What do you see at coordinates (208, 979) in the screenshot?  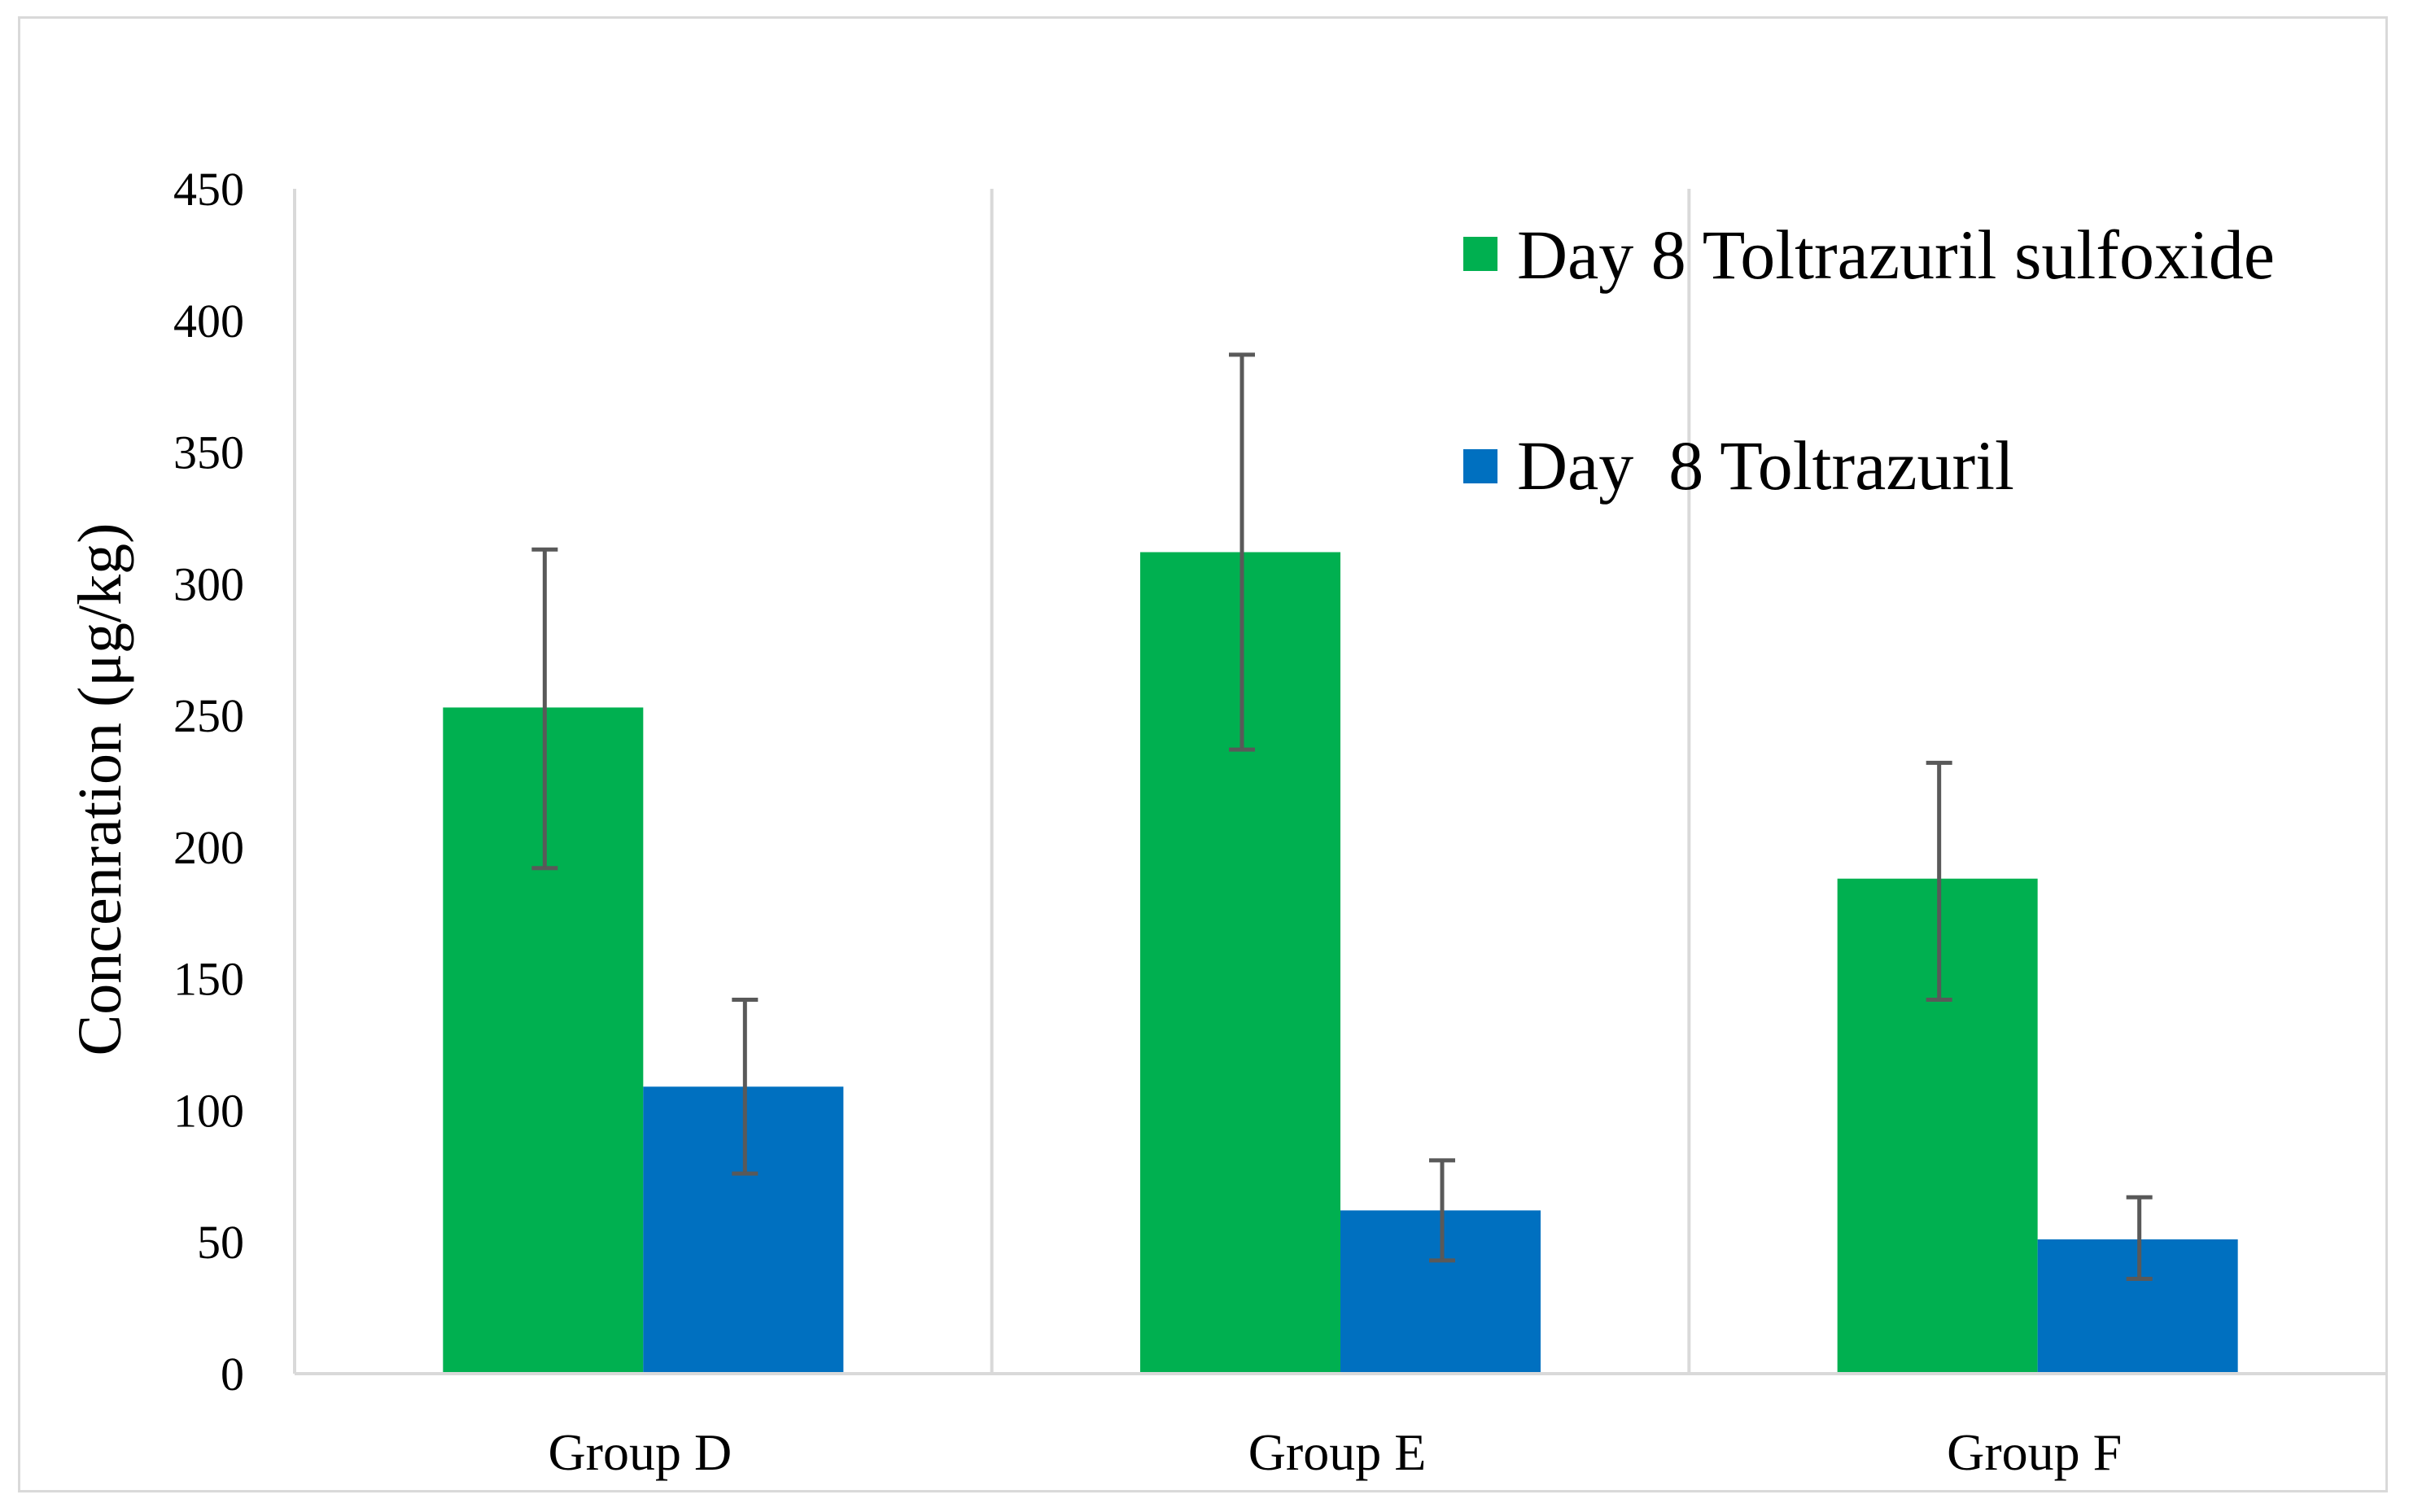 I see `y-tick-label-150: 150` at bounding box center [208, 979].